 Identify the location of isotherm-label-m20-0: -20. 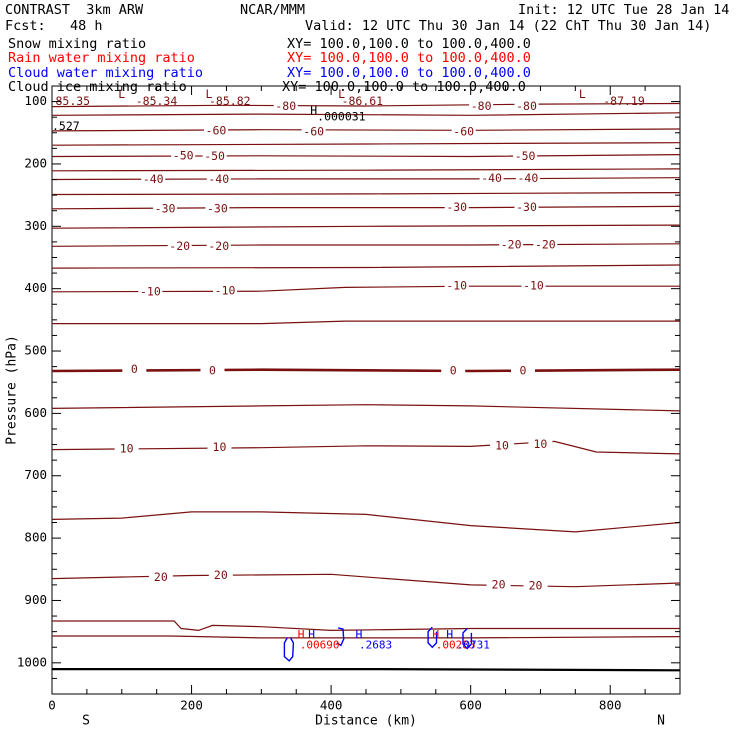
(179, 246).